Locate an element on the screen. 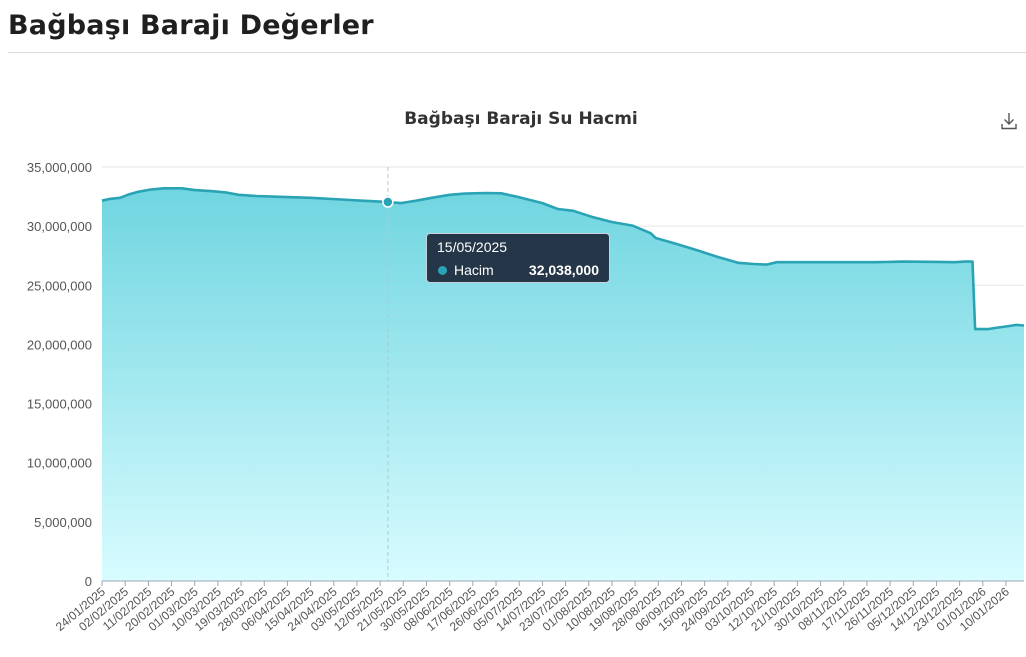 Image resolution: width=1026 pixels, height=657 pixels. download-button is located at coordinates (1009, 121).